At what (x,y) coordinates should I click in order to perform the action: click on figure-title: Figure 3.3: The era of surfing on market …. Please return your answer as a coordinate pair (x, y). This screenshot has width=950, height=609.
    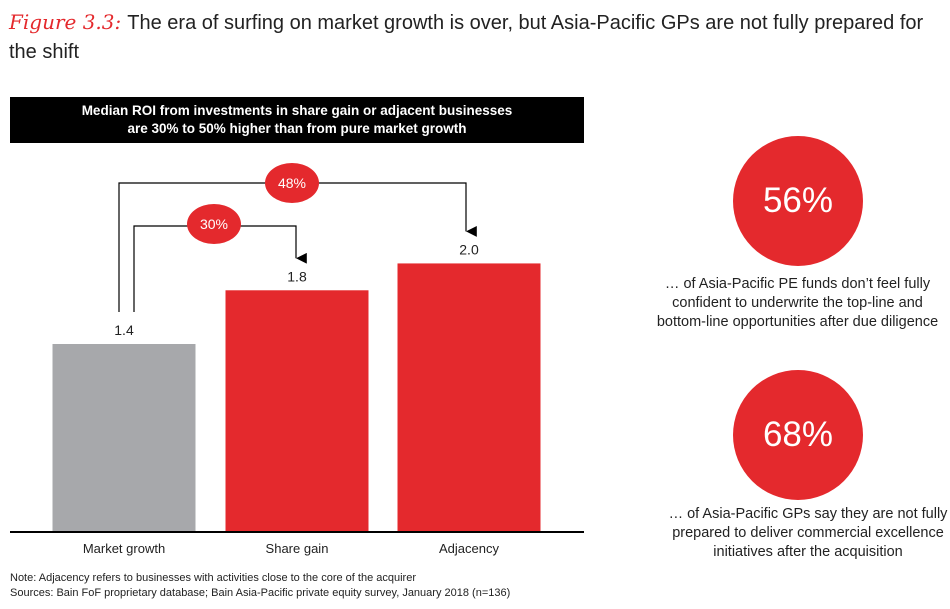
    Looking at the image, I should click on (476, 37).